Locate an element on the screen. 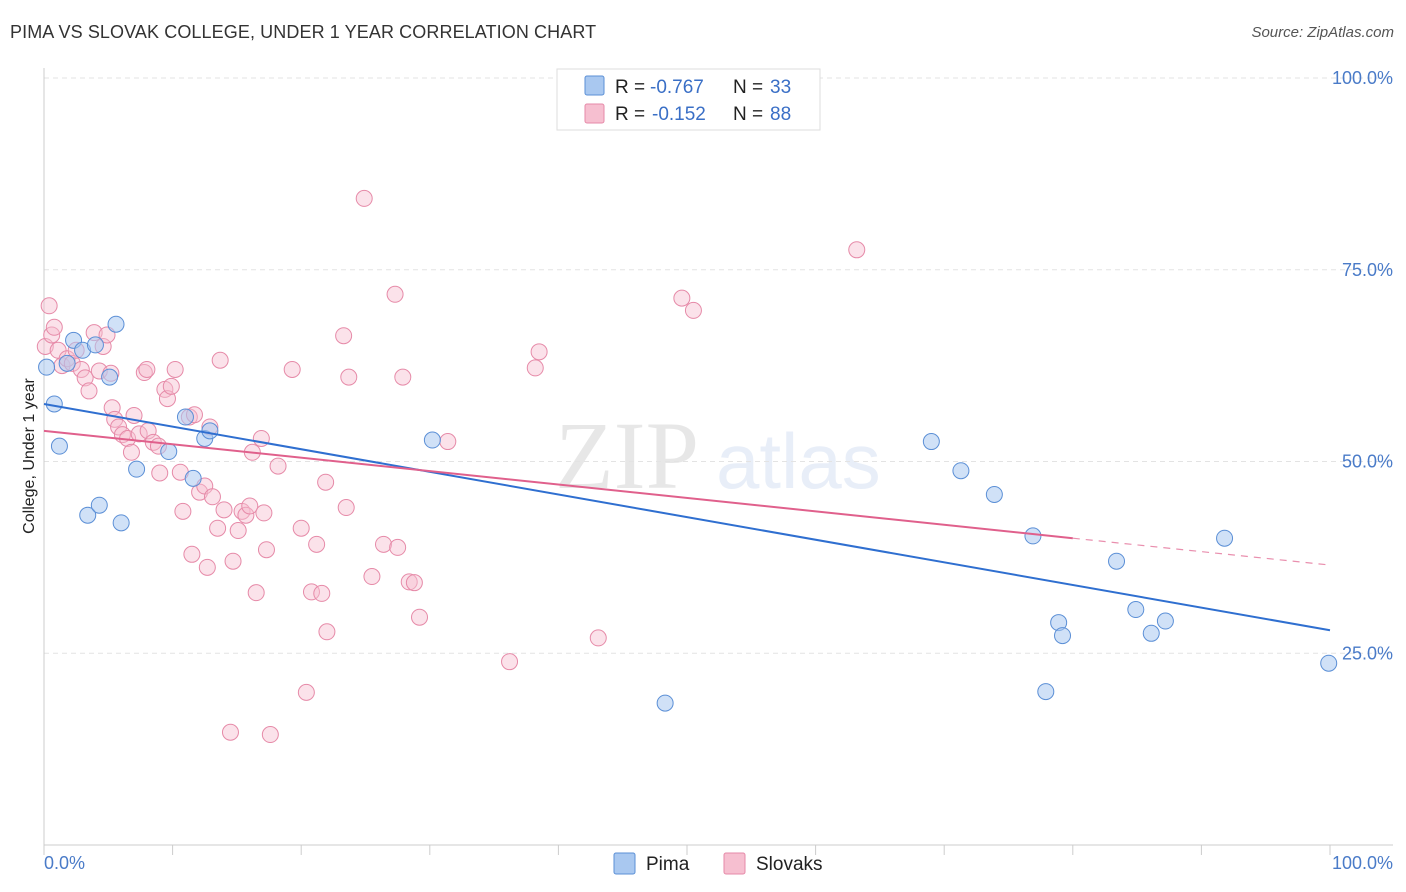 This screenshot has height=892, width=1406. series-legend: Pima Slovaks is located at coordinates (718, 863).